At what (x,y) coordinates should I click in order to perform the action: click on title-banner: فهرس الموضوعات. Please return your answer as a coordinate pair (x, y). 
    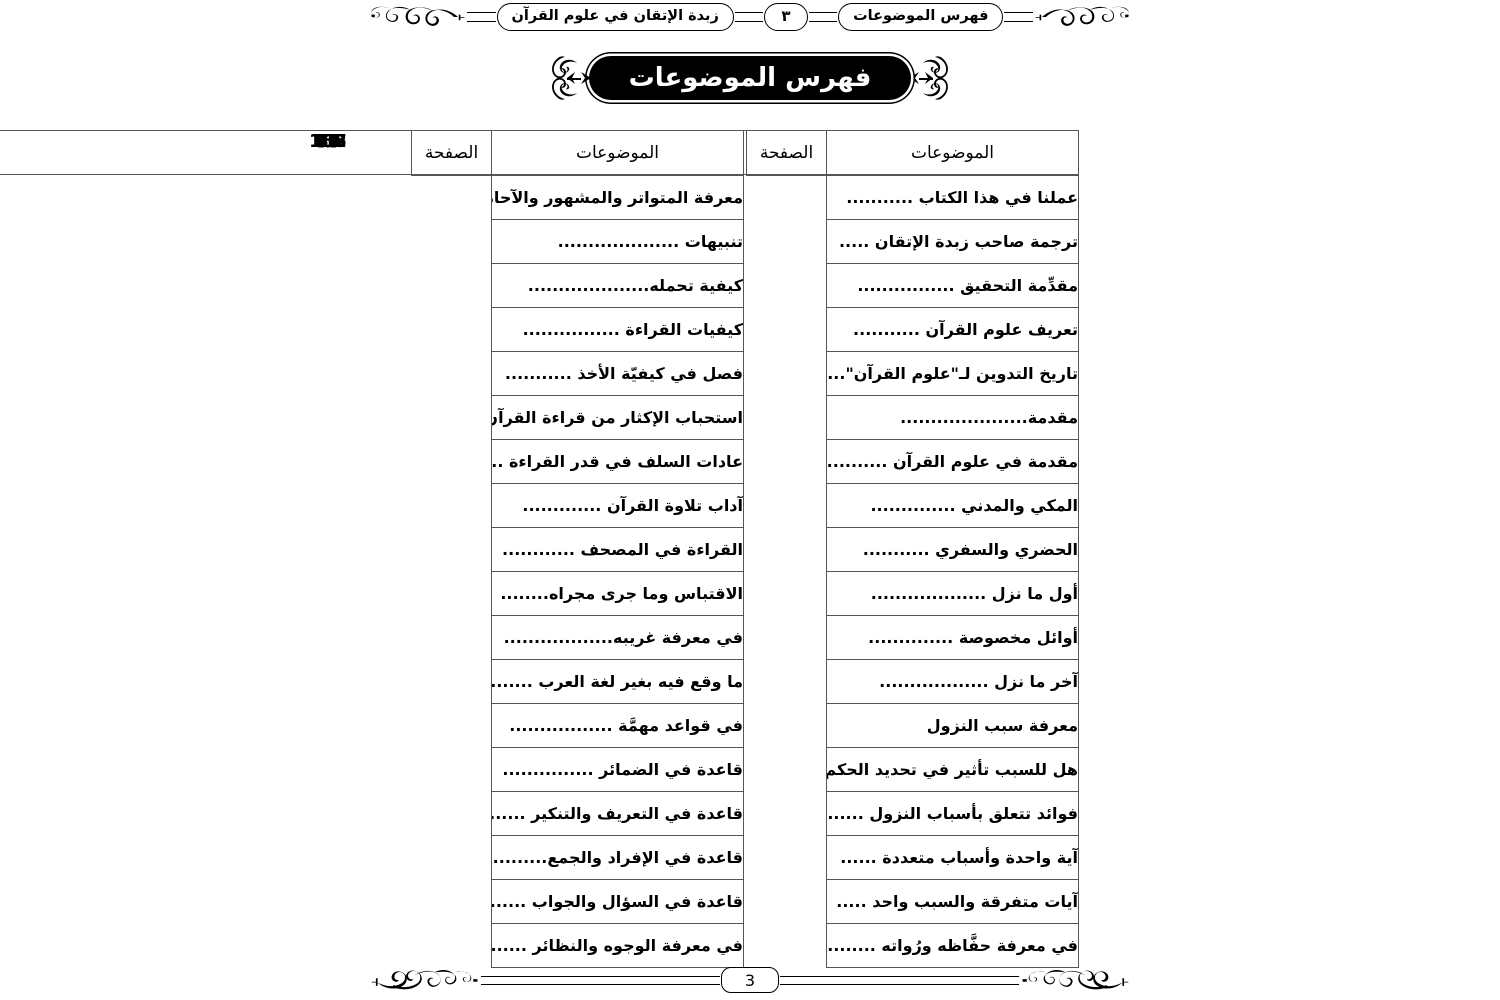
    Looking at the image, I should click on (750, 78).